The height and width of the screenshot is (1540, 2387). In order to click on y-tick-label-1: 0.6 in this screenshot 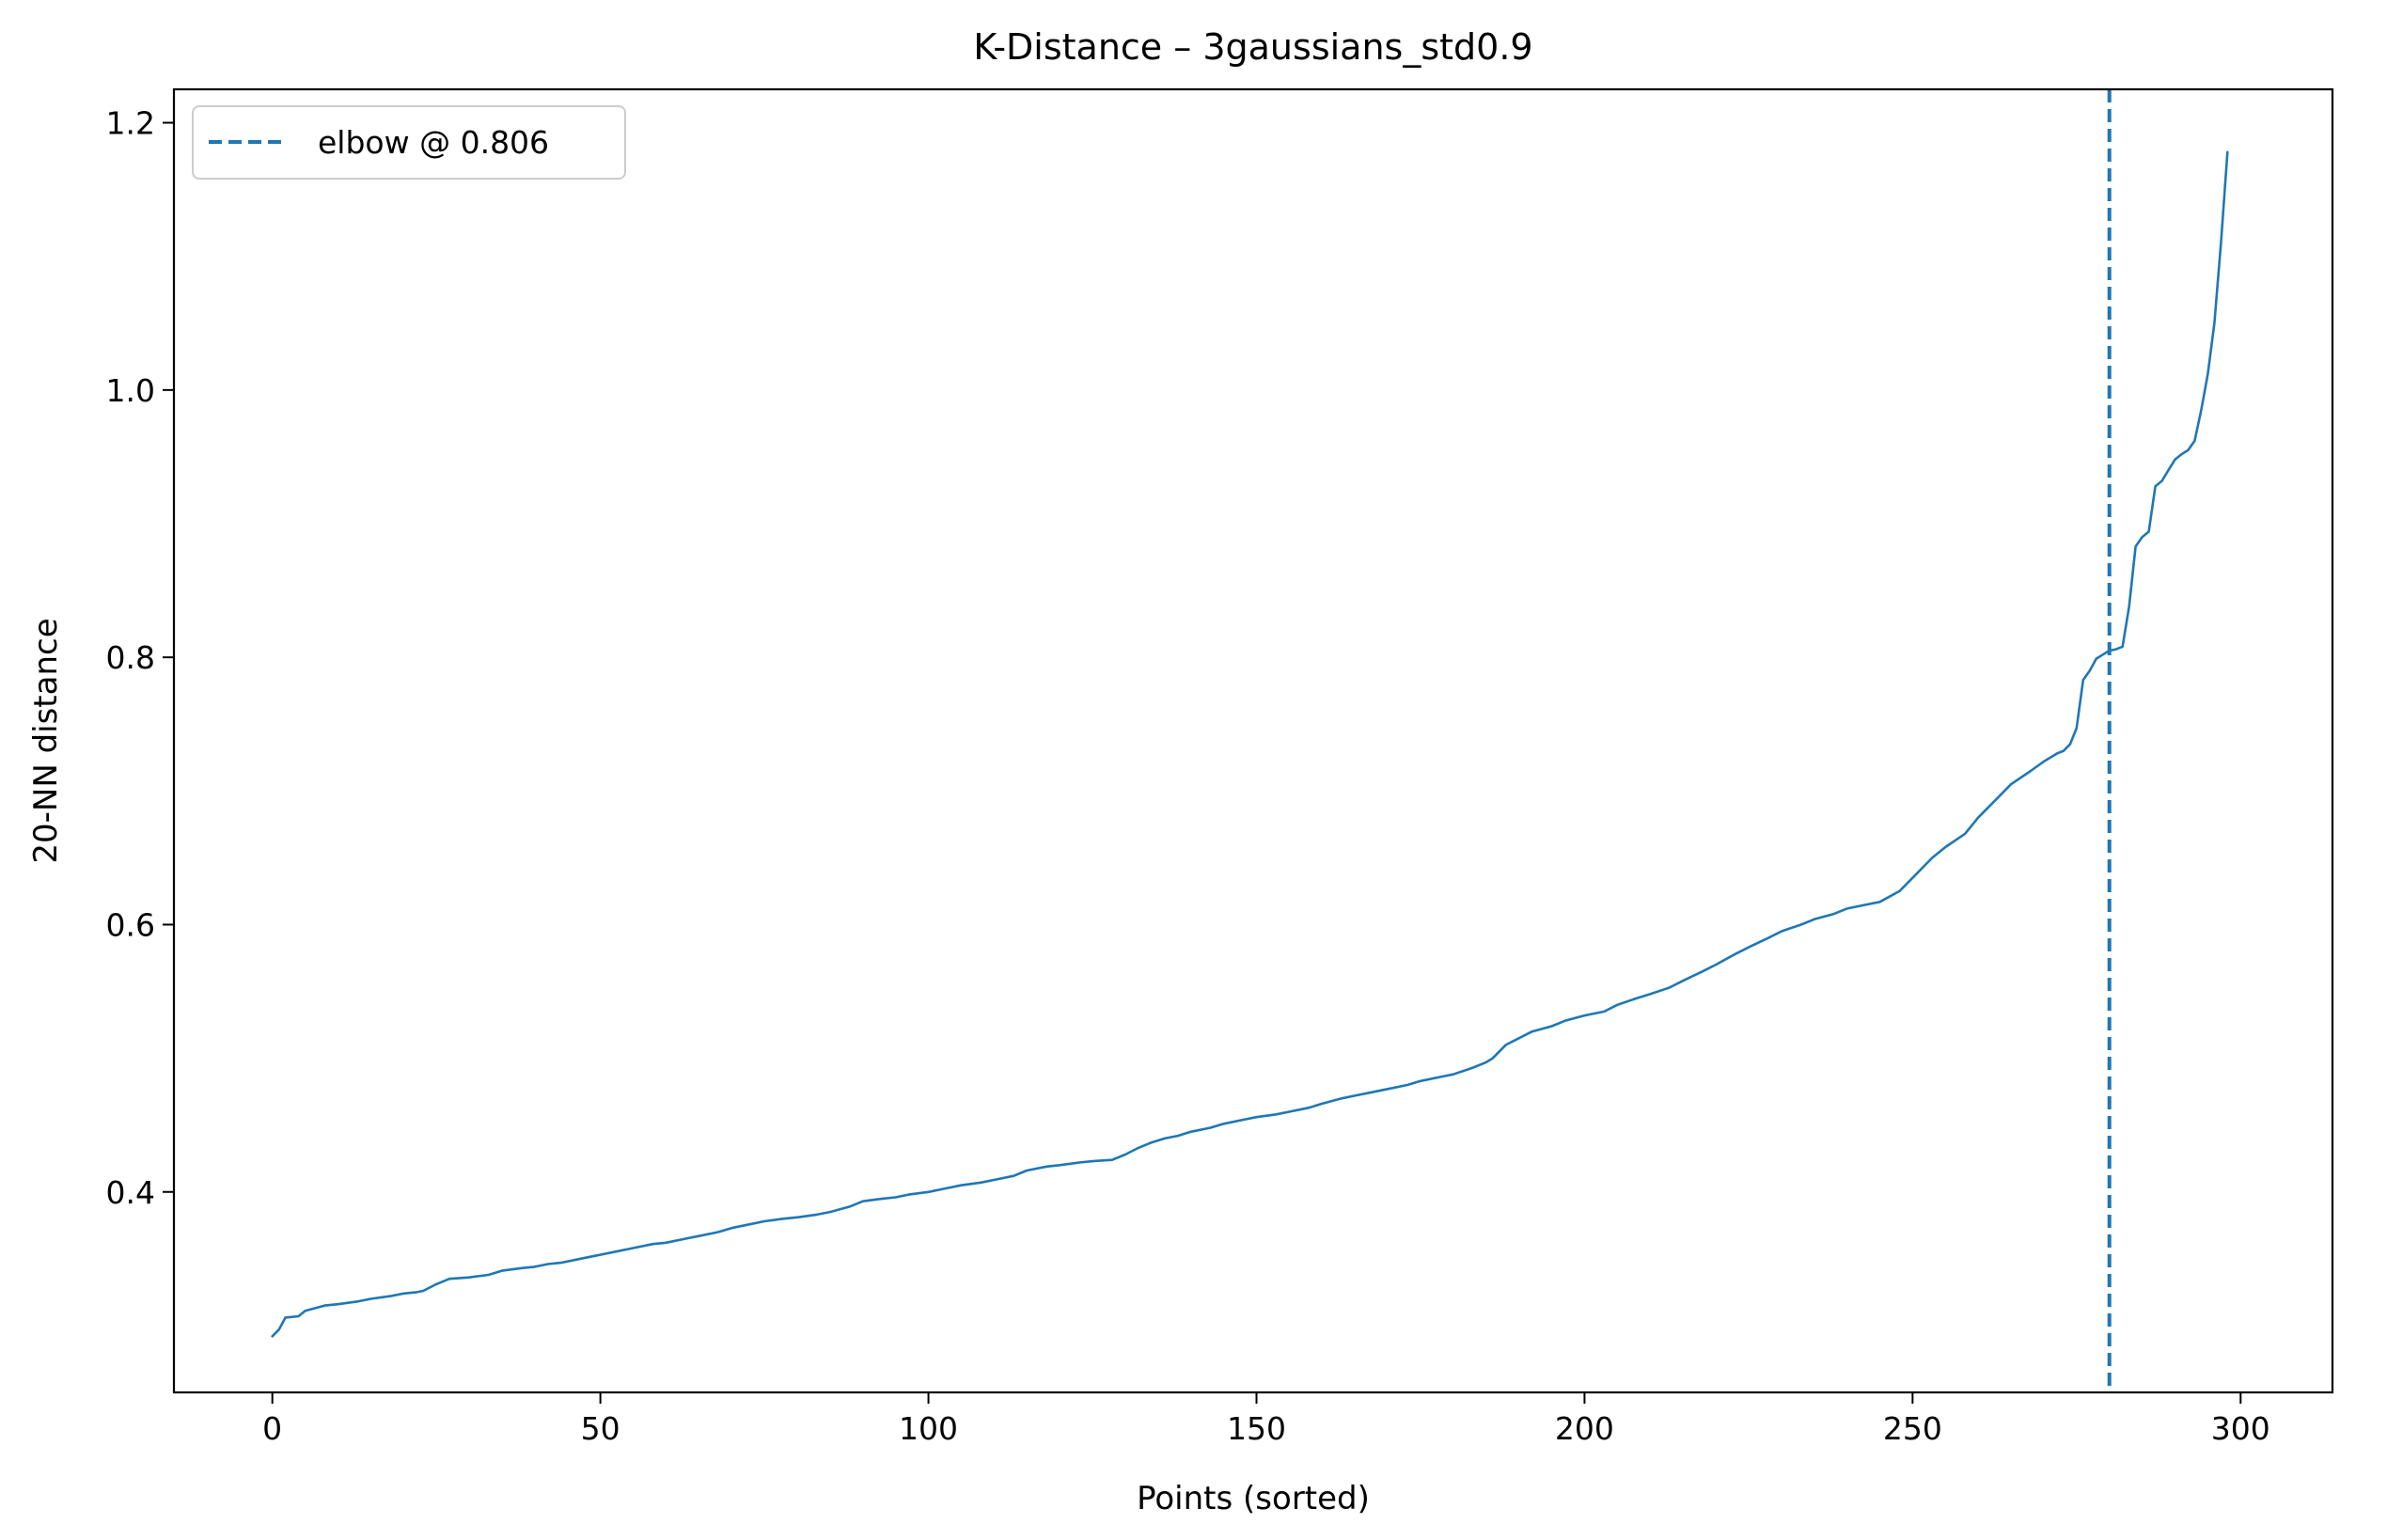, I will do `click(130, 924)`.